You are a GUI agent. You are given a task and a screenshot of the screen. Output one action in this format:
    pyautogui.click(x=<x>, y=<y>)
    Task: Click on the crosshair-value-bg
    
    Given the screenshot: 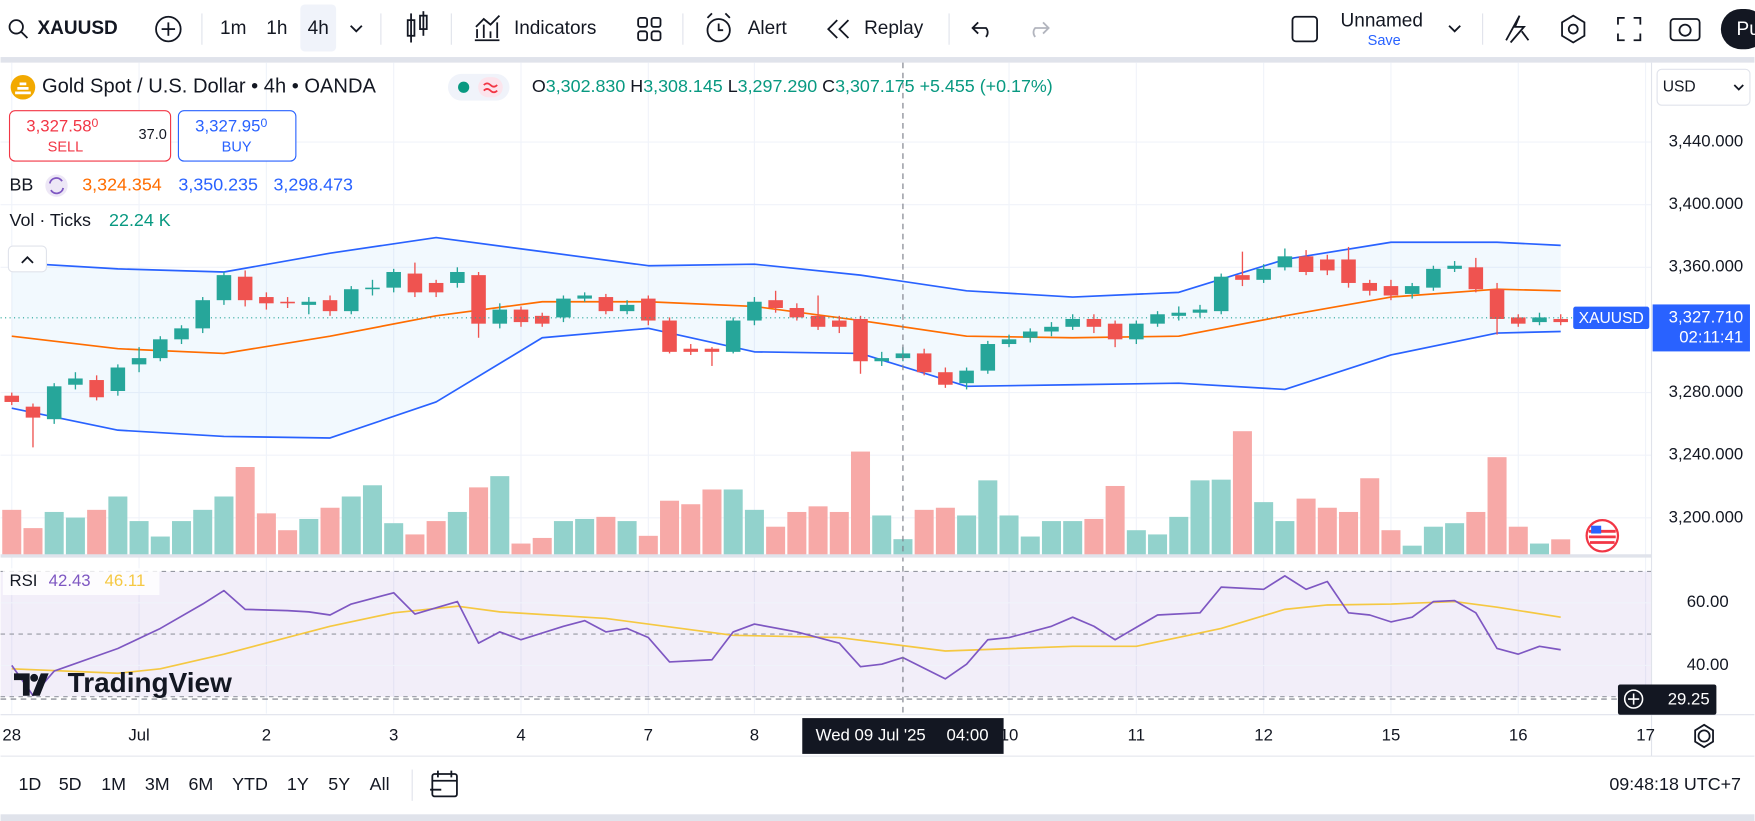 What is the action you would take?
    pyautogui.click(x=1667, y=699)
    